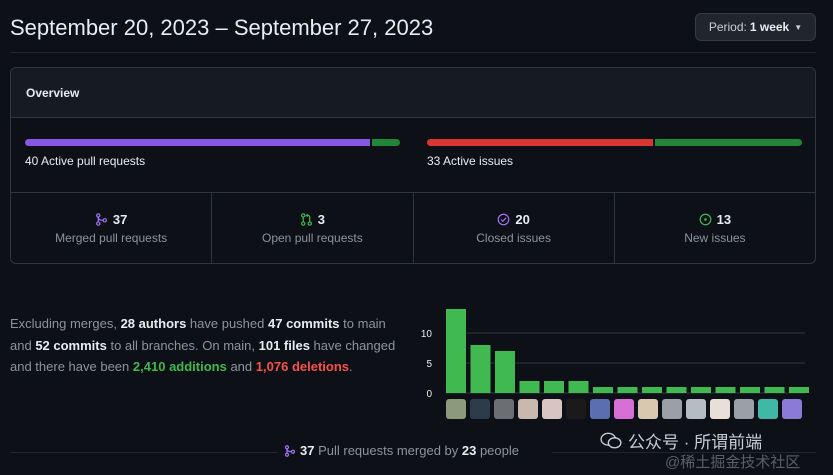  Describe the element at coordinates (307, 450) in the screenshot. I see `merged-count: 37` at that location.